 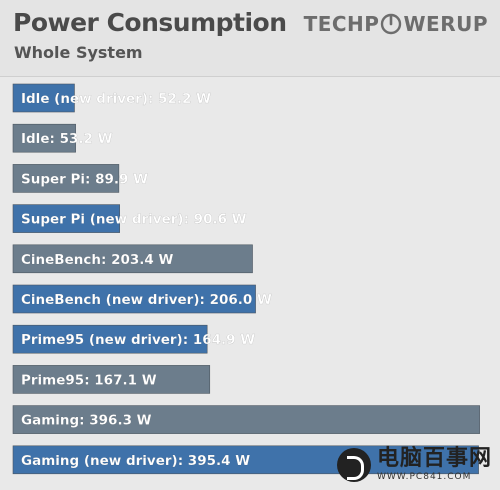 I want to click on bar-label: Idle: 53.2 W, so click(x=67, y=139).